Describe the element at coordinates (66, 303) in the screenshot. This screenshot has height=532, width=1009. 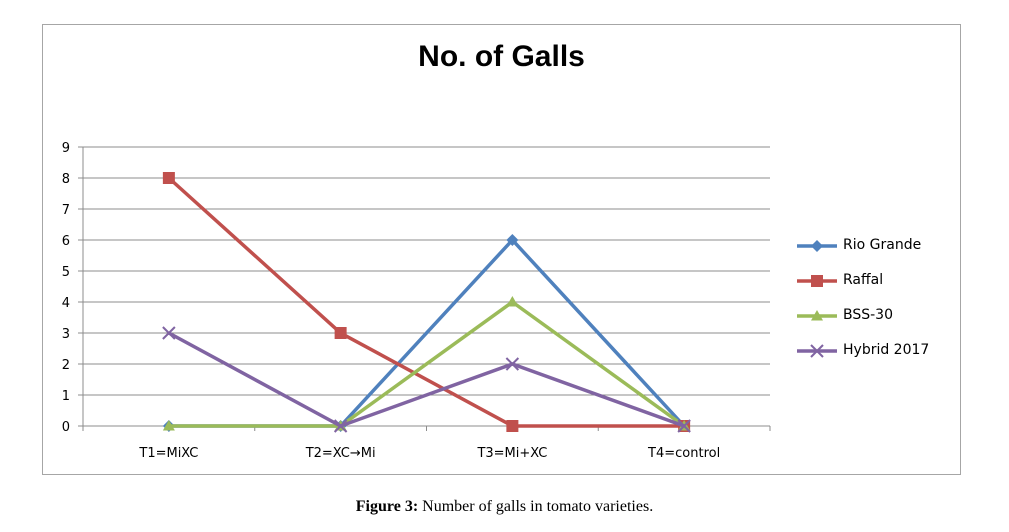
I see `y-tick-label: 4` at that location.